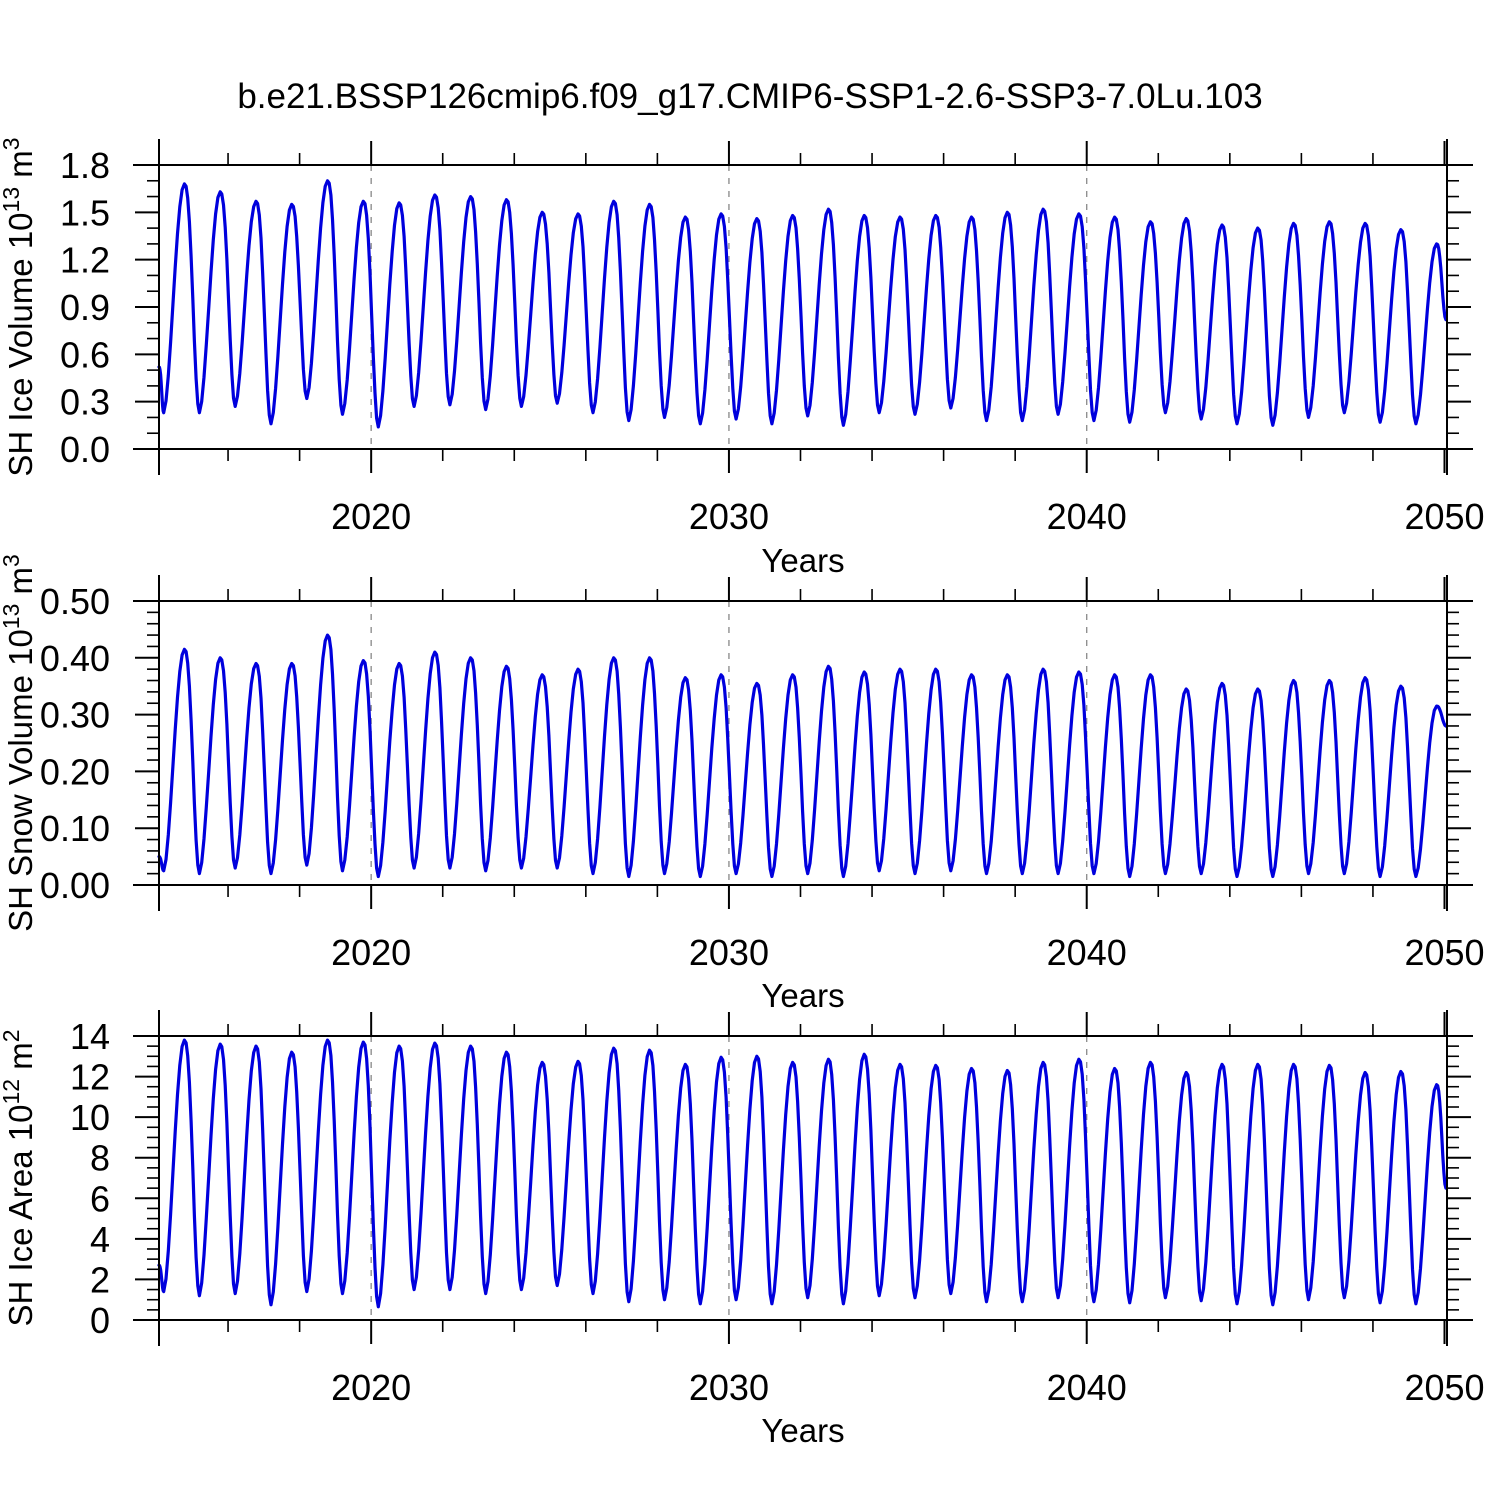  What do you see at coordinates (85, 354) in the screenshot?
I see `ytick-label: 0.6` at bounding box center [85, 354].